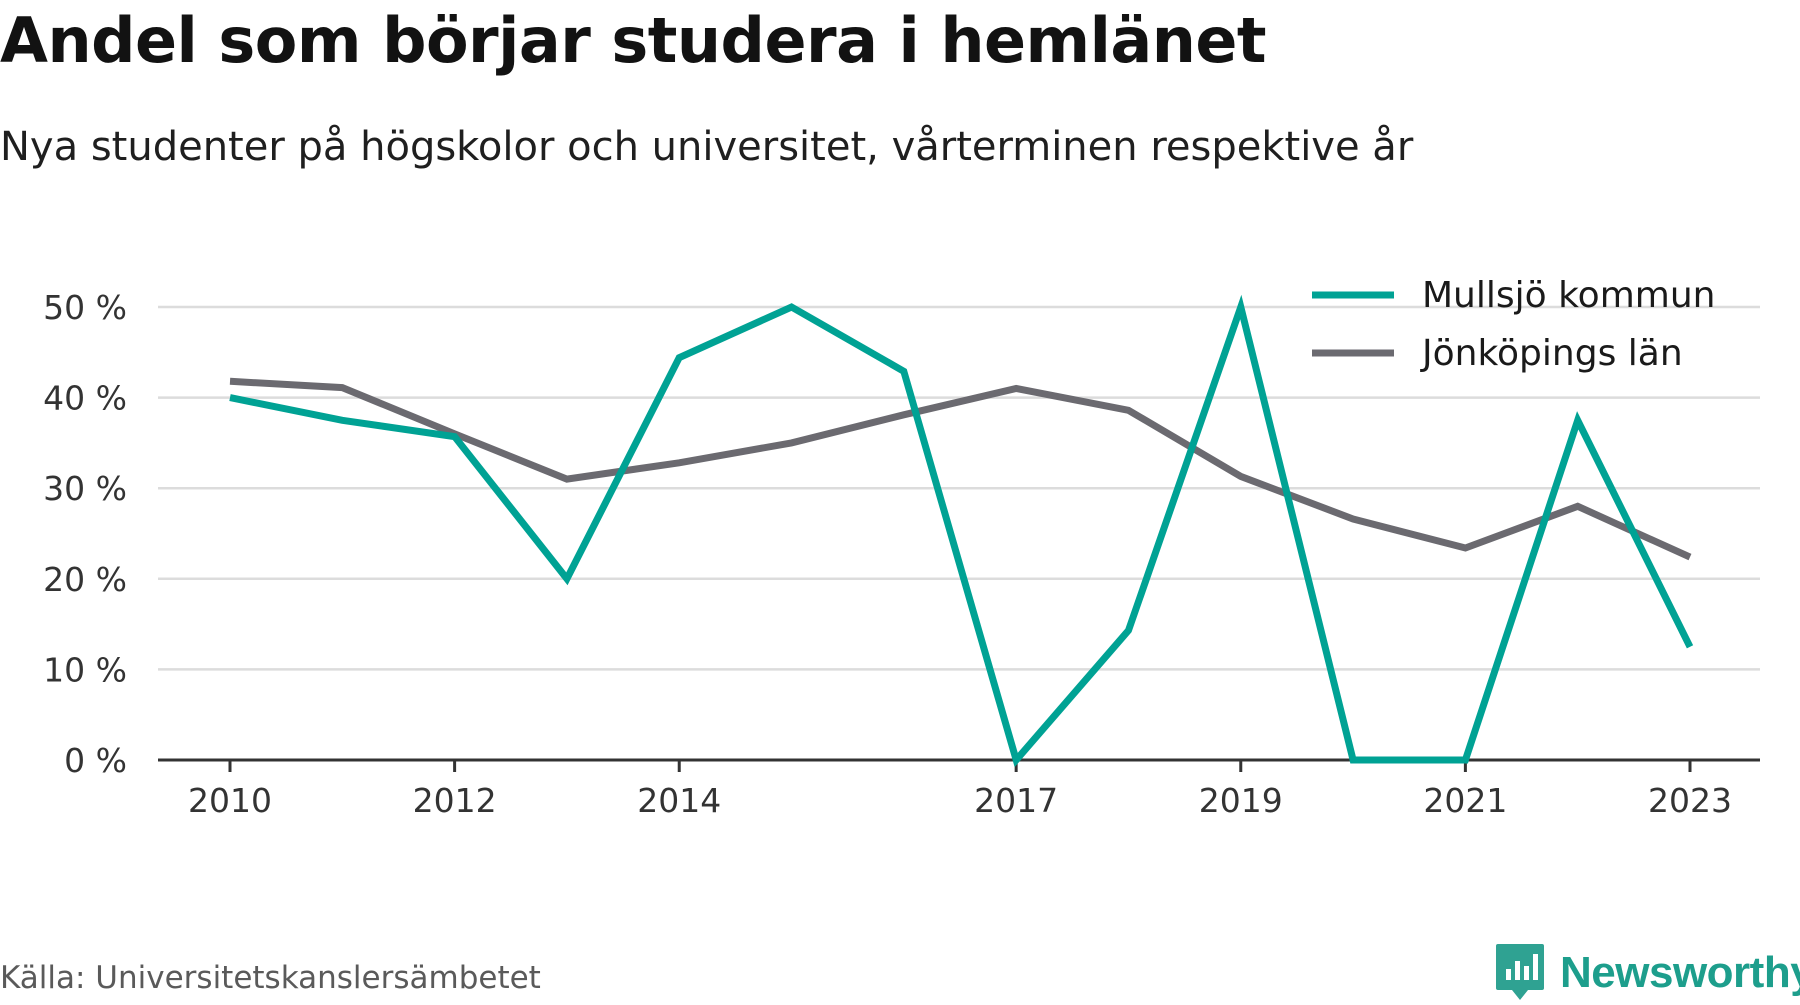  I want to click on x-tick-label: 2012, so click(455, 800).